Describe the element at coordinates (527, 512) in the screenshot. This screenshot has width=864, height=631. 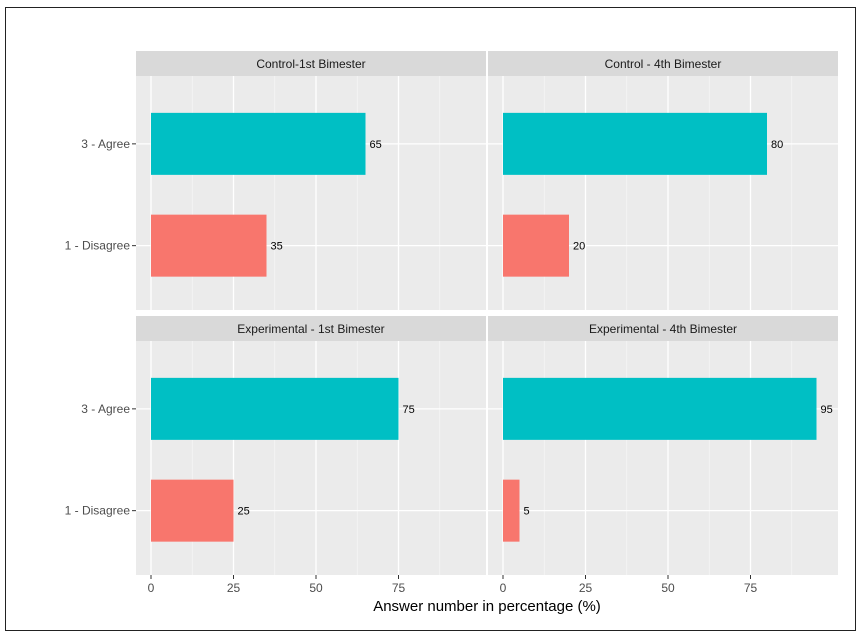
I see `bar-value-label: 5` at that location.